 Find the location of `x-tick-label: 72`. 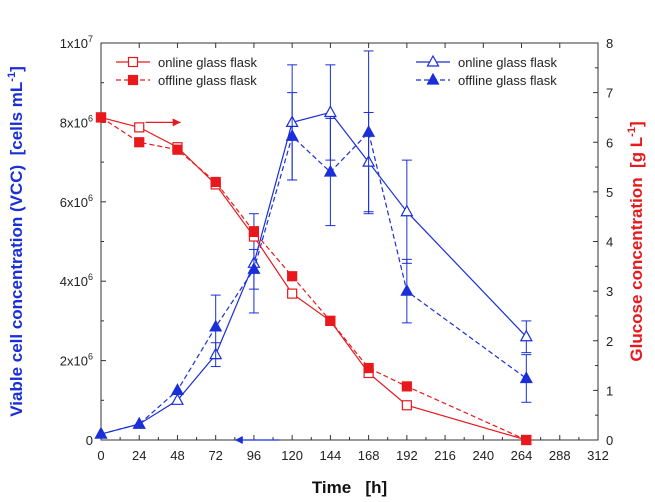

x-tick-label: 72 is located at coordinates (215, 455).